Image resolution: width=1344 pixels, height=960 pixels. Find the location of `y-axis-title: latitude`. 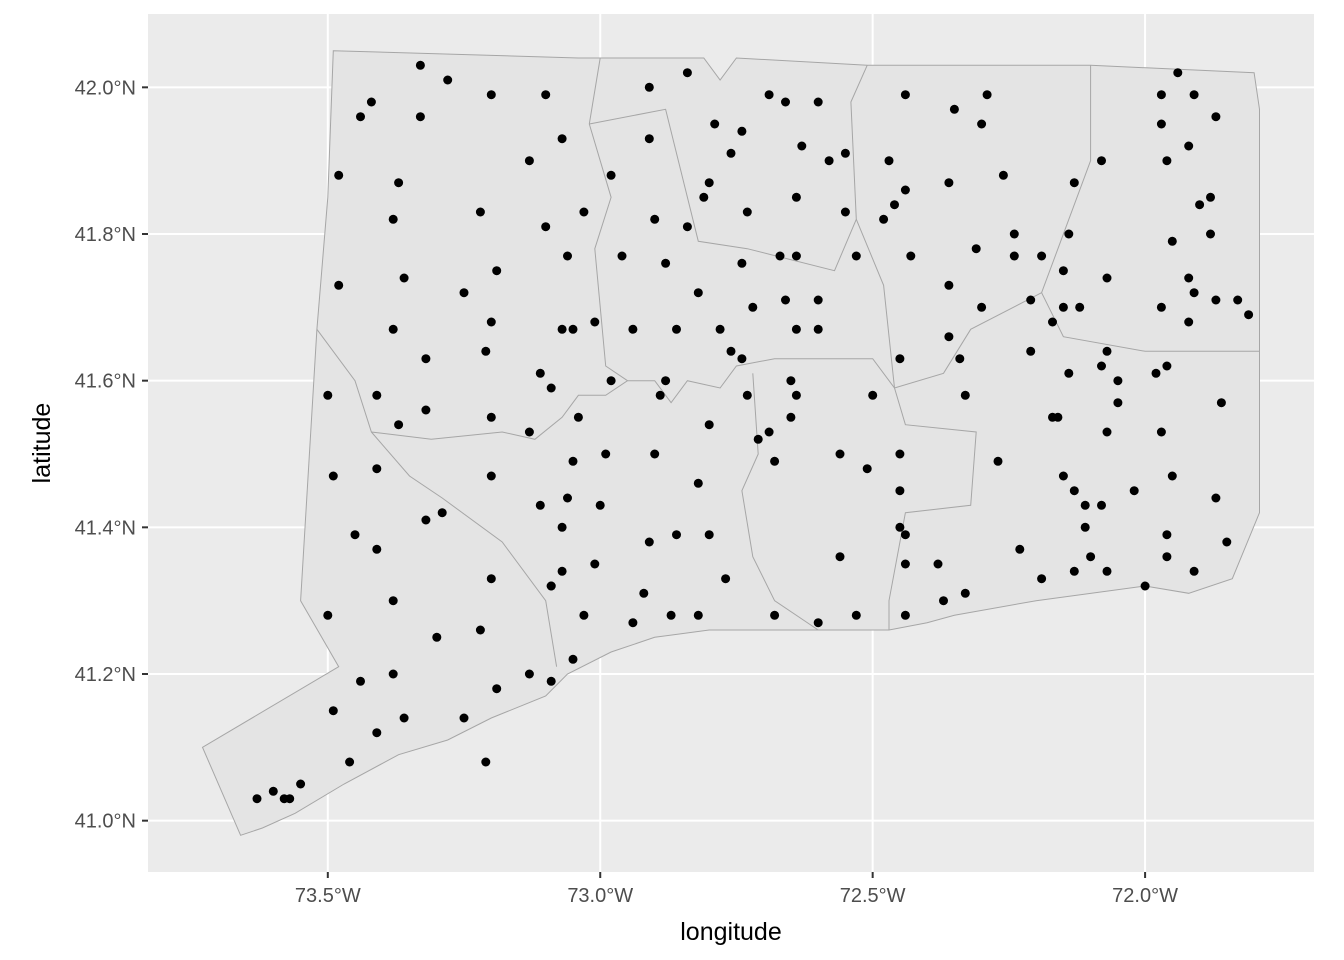

y-axis-title: latitude is located at coordinates (42, 443).